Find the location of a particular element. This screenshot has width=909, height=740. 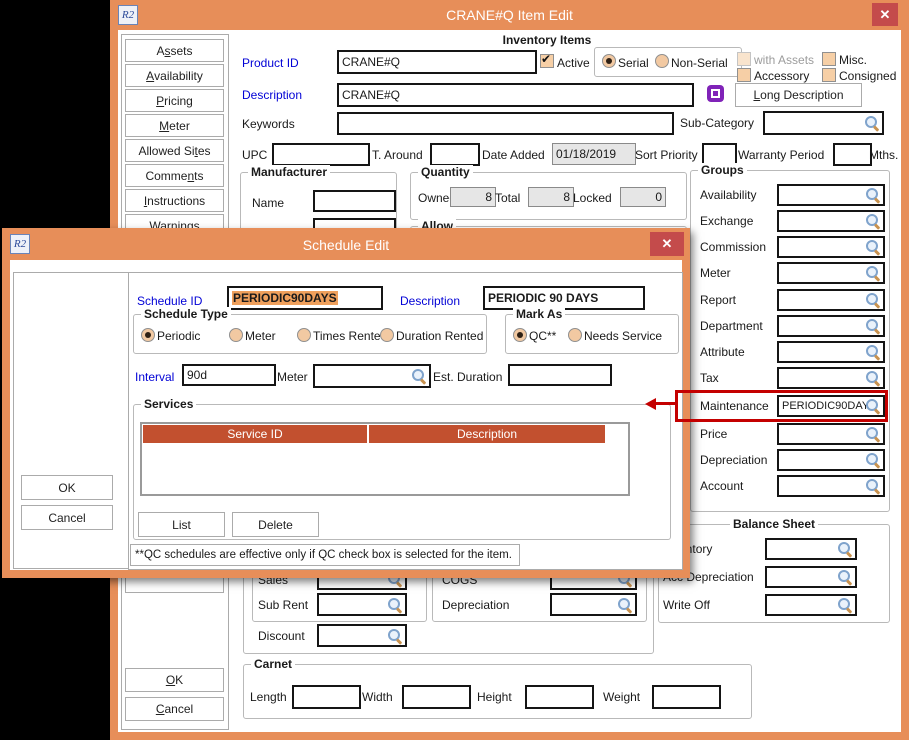

warranty-period-label: Warranty Period is located at coordinates (781, 155).